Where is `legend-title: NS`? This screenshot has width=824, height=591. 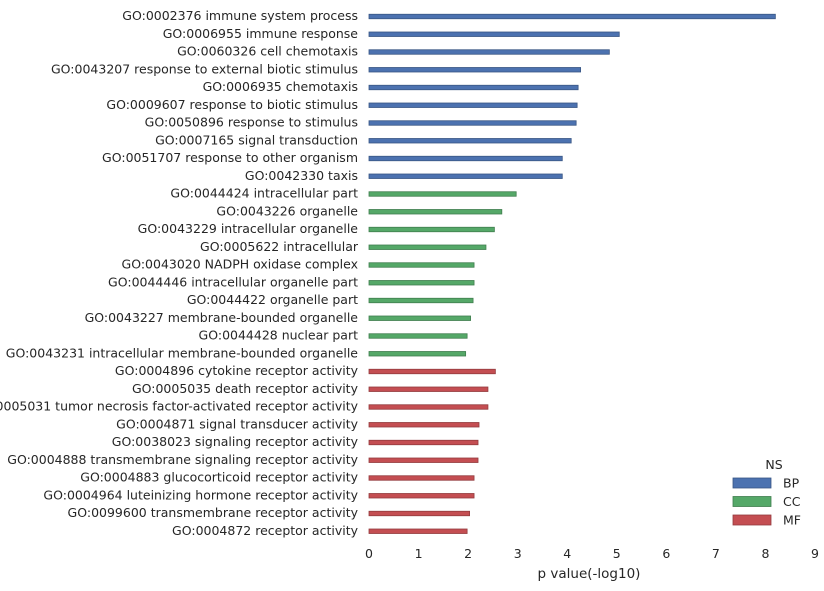
legend-title: NS is located at coordinates (773, 464).